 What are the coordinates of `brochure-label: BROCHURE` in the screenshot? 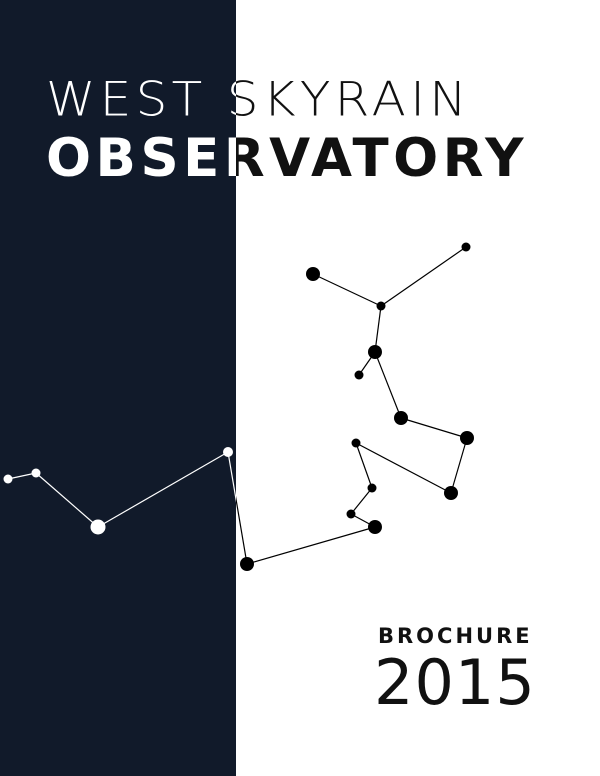 It's located at (455, 636).